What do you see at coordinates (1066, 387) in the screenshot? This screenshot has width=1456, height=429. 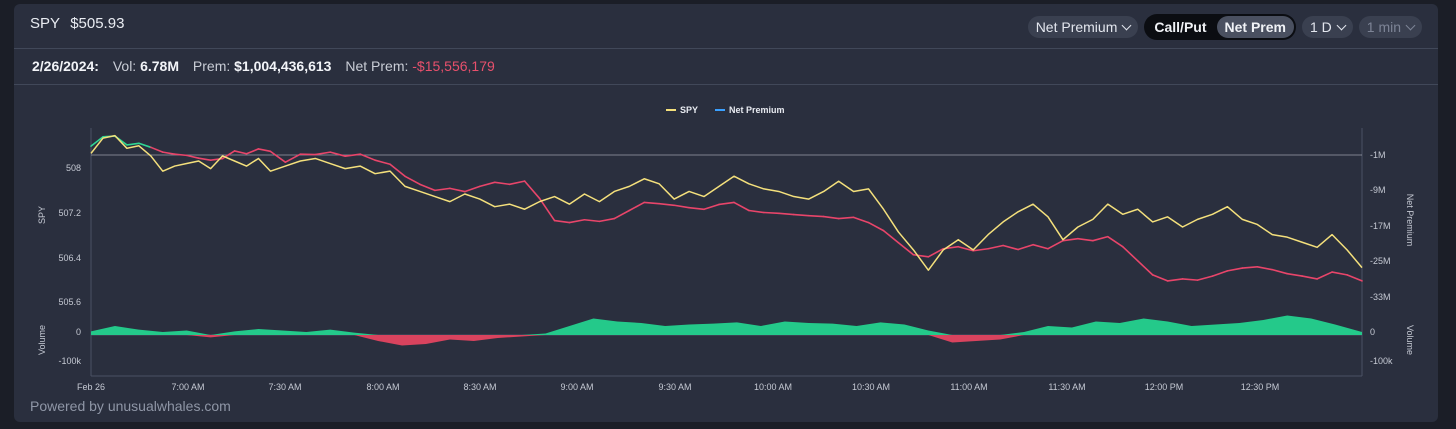 I see `x-tick-label: 11:30 AM` at bounding box center [1066, 387].